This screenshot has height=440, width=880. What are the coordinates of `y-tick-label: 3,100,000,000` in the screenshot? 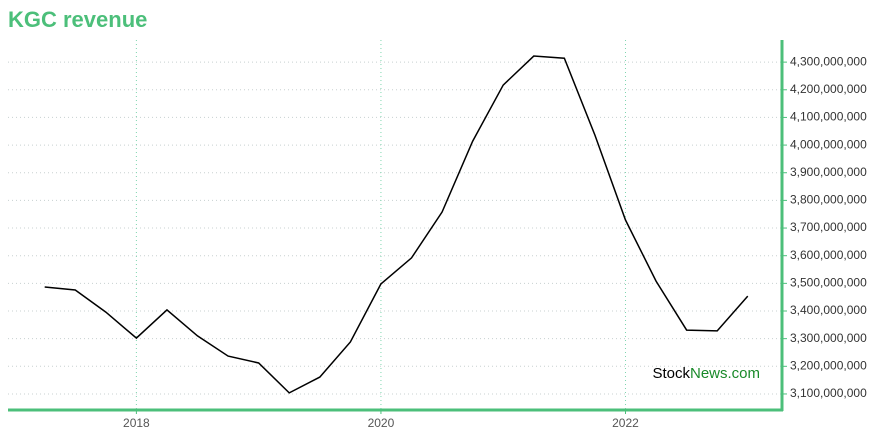 It's located at (828, 393).